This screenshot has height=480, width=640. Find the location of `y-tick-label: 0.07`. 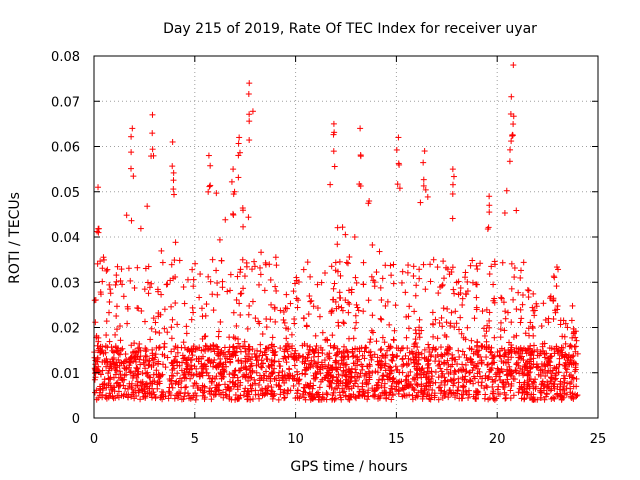

y-tick-label: 0.07 is located at coordinates (65, 102).